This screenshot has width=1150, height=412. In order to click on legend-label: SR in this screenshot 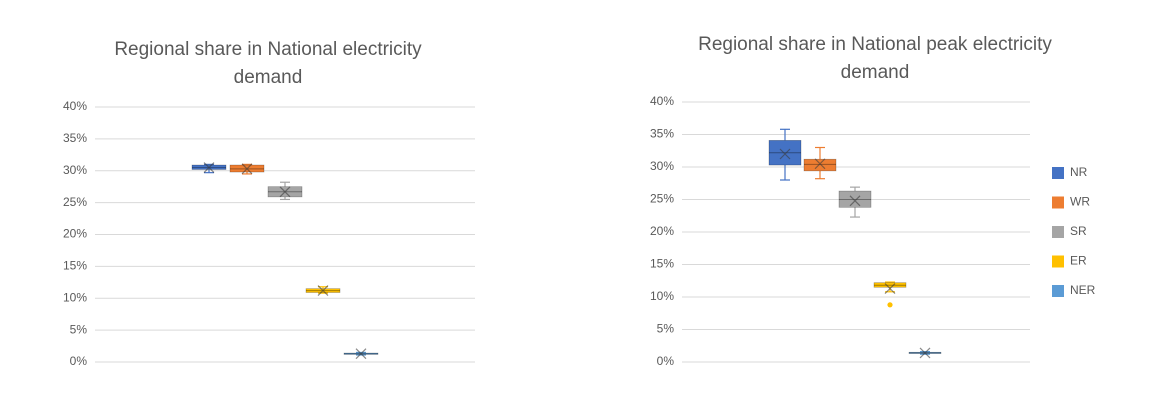, I will do `click(1078, 231)`.